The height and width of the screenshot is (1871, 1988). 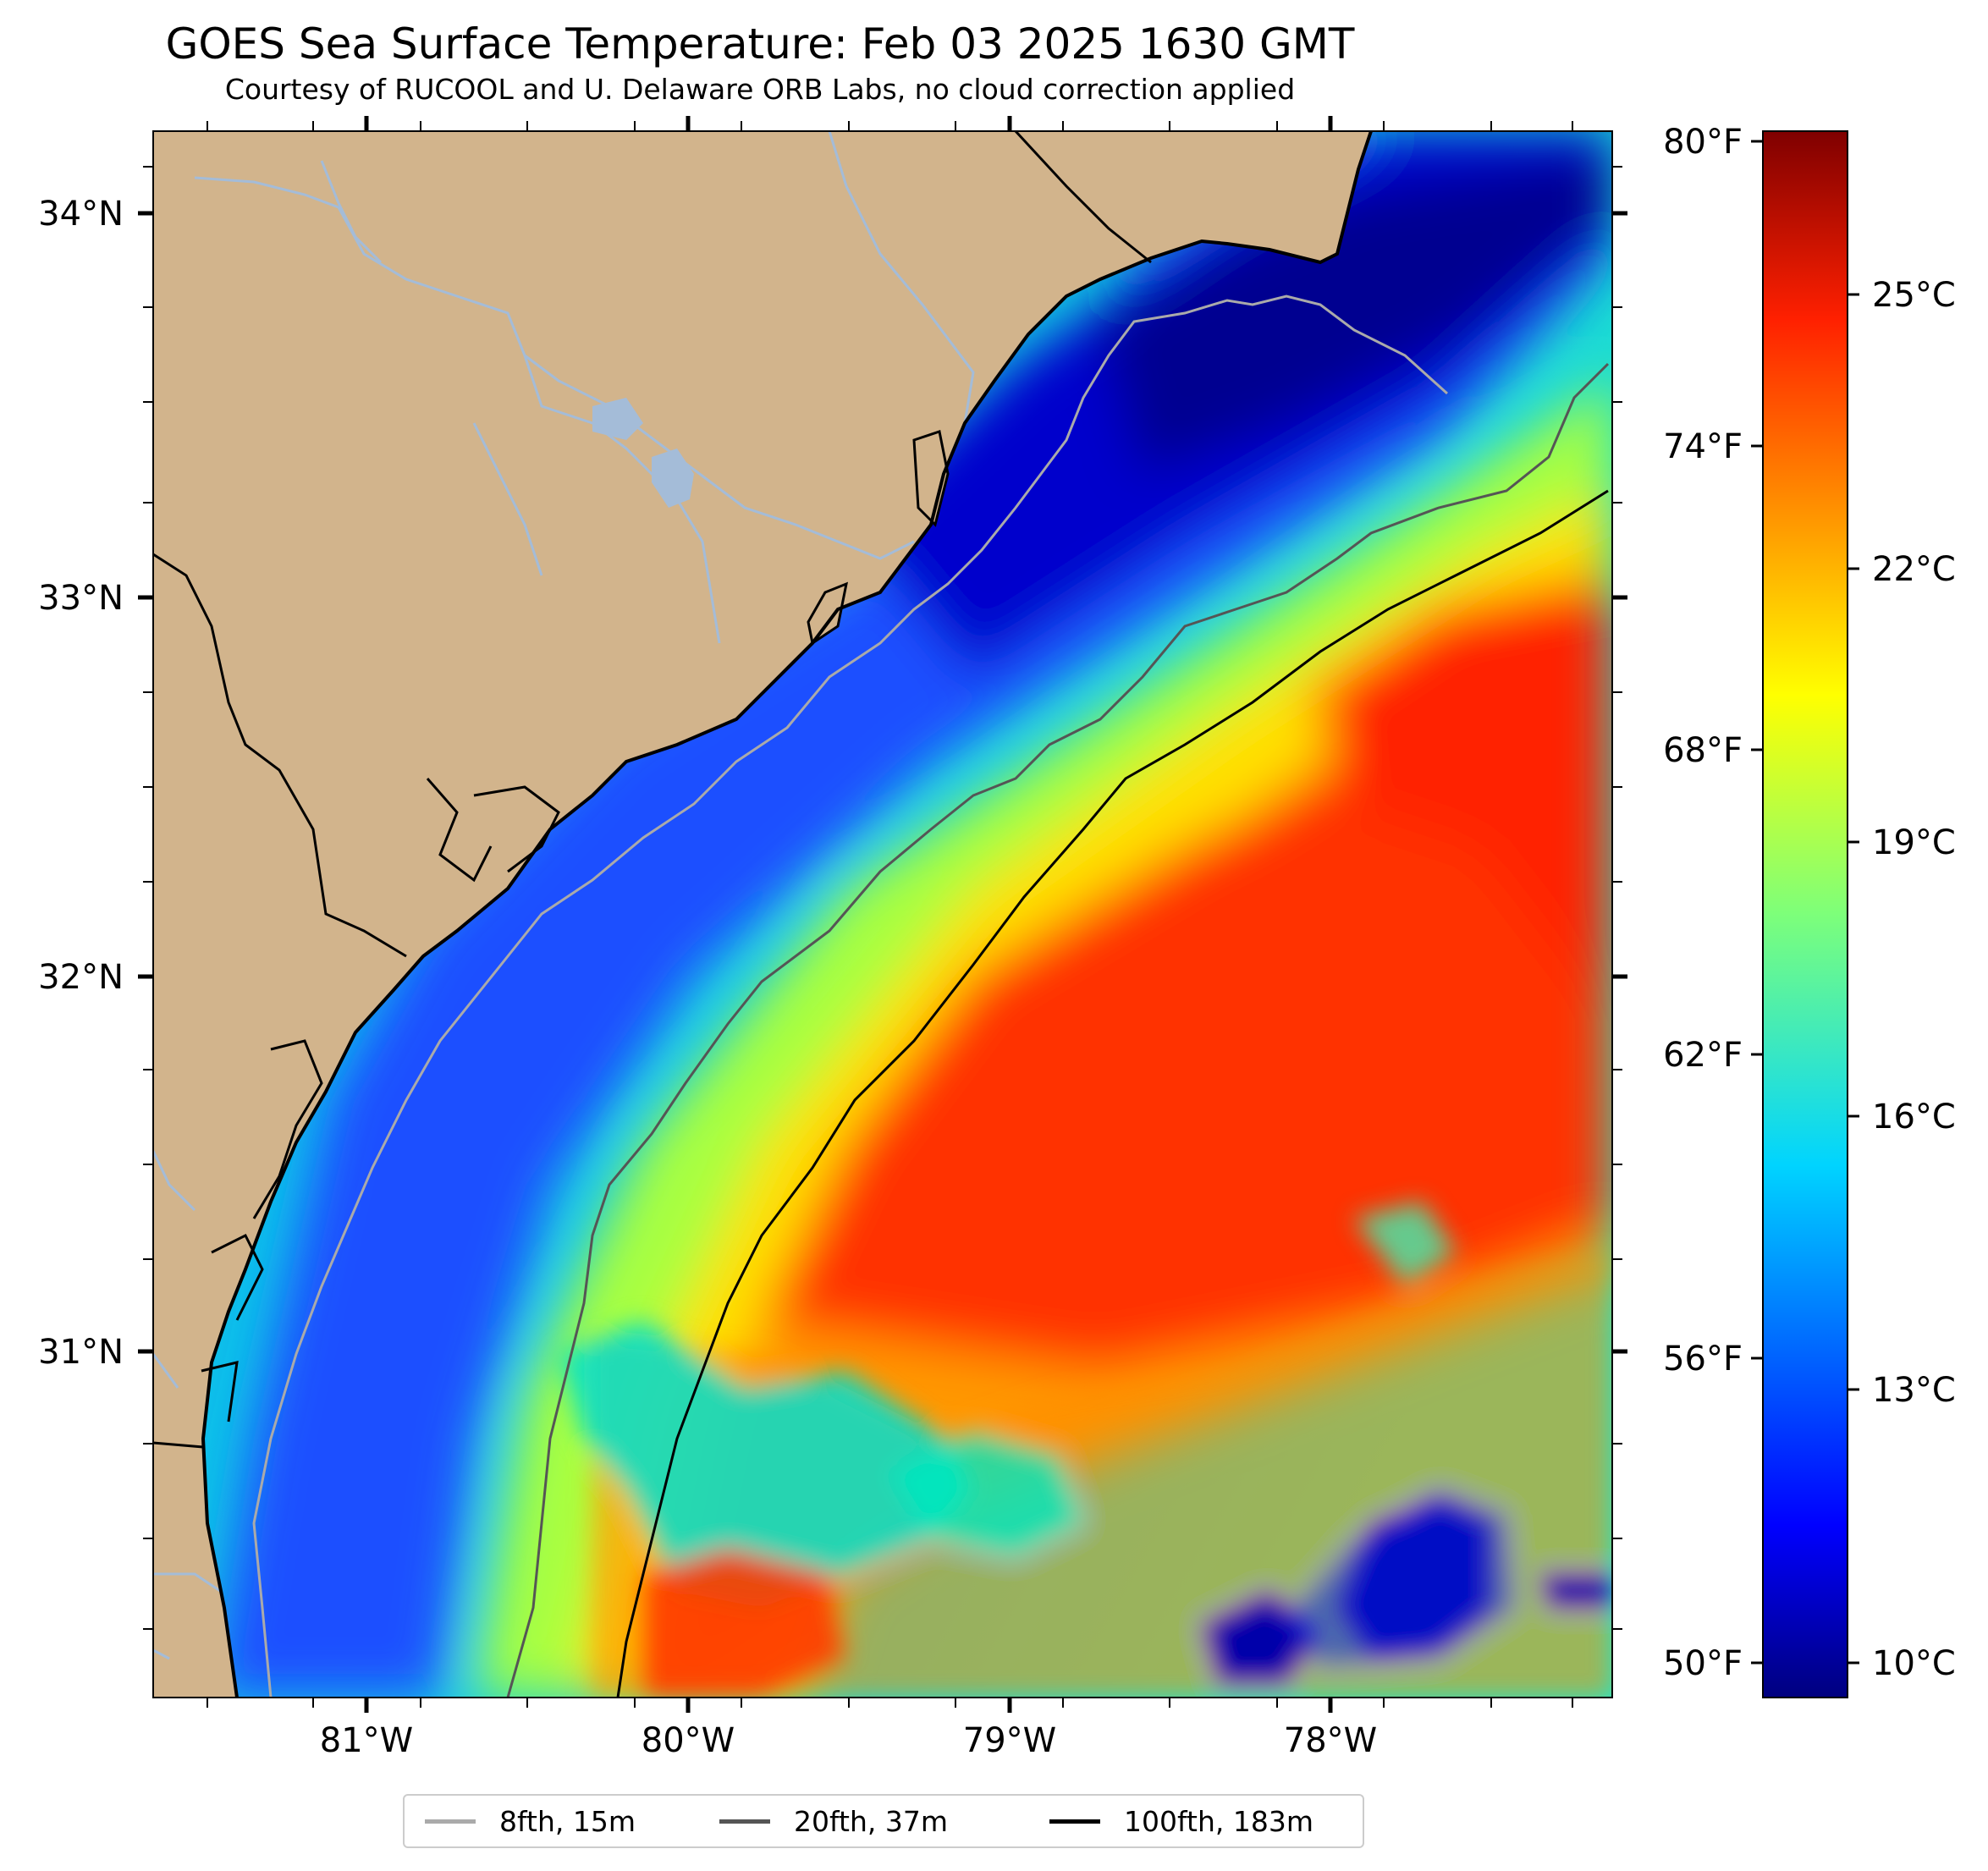 What do you see at coordinates (1703, 143) in the screenshot?
I see `colorbar-f-label: 80°F` at bounding box center [1703, 143].